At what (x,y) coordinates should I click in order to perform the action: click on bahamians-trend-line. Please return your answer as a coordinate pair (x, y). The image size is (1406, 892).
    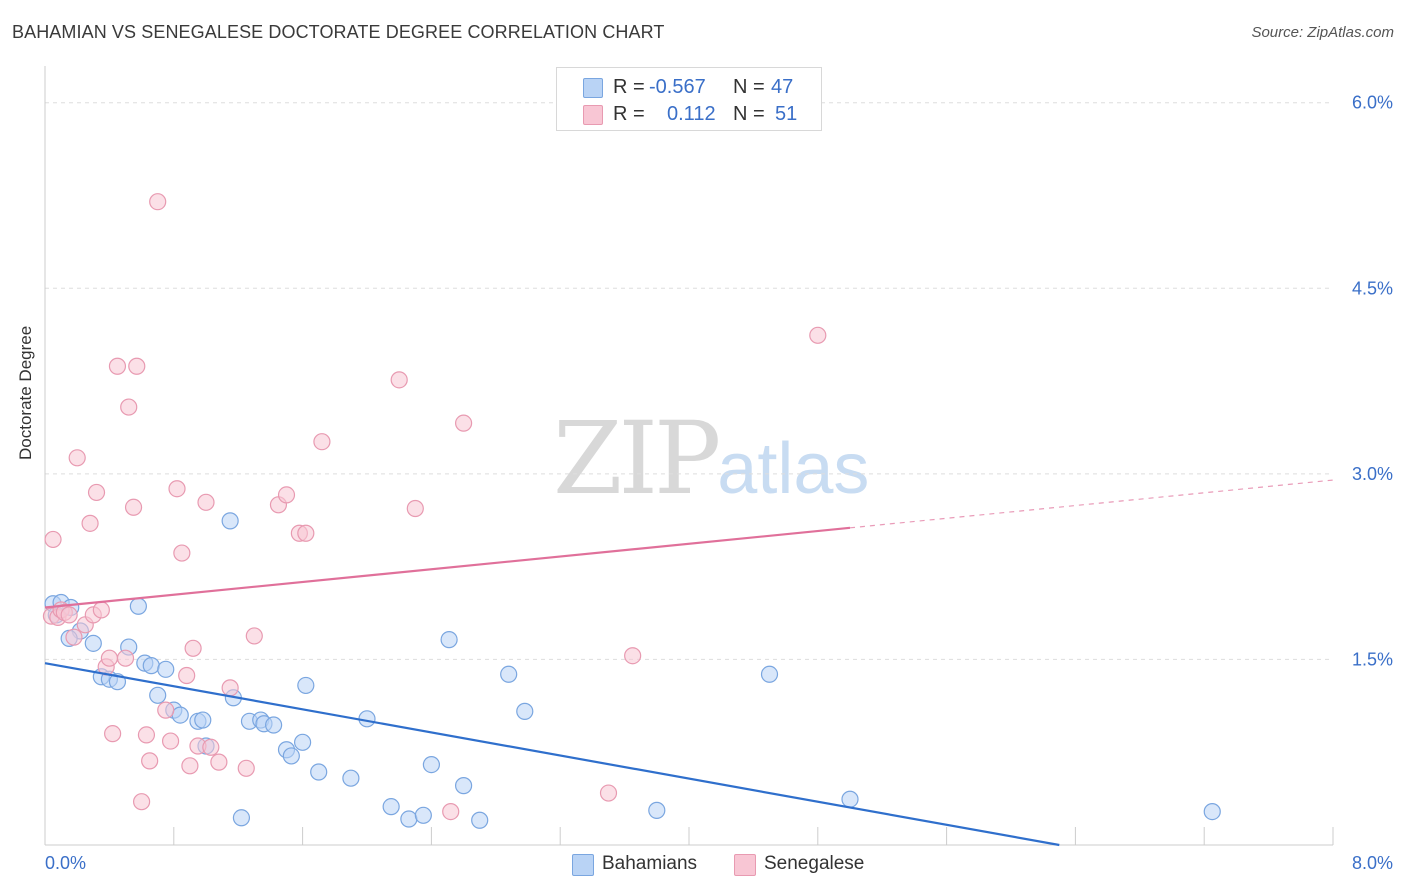
    Looking at the image, I should click on (552, 754).